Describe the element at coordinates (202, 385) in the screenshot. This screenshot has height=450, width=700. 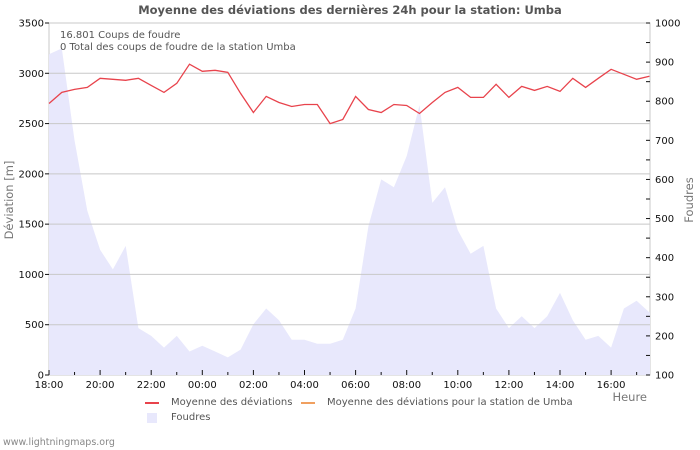
I see `x-tick-label: 00:00` at that location.